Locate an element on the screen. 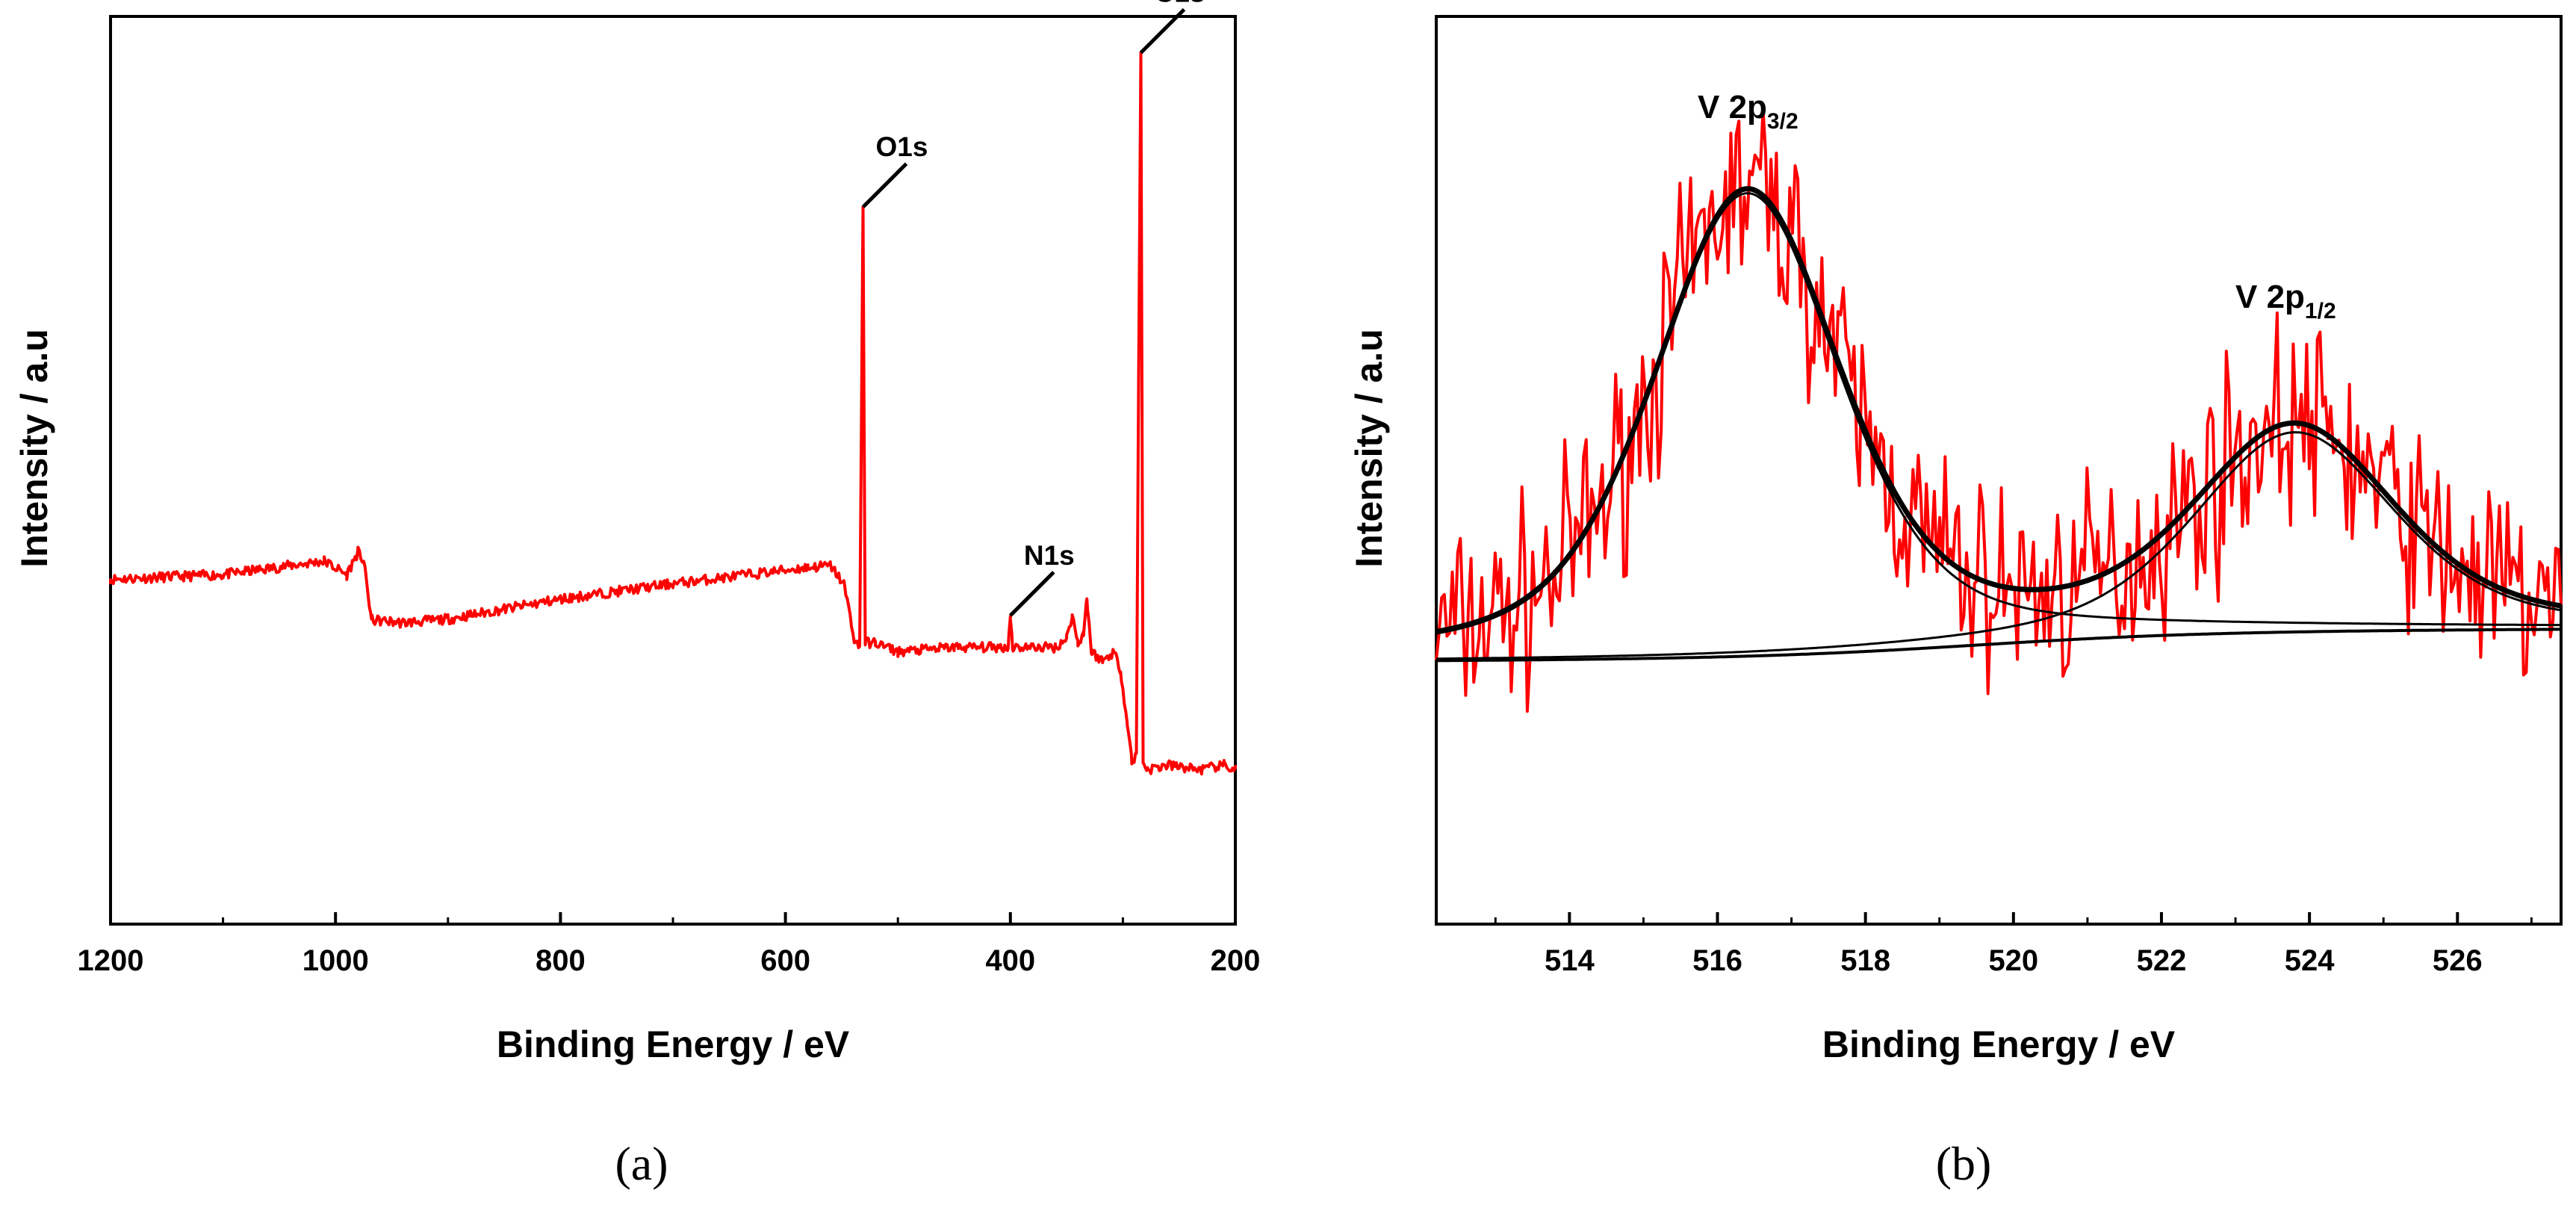 Image resolution: width=2576 pixels, height=1205 pixels. panel-b-tick-label: 524 is located at coordinates (2310, 960).